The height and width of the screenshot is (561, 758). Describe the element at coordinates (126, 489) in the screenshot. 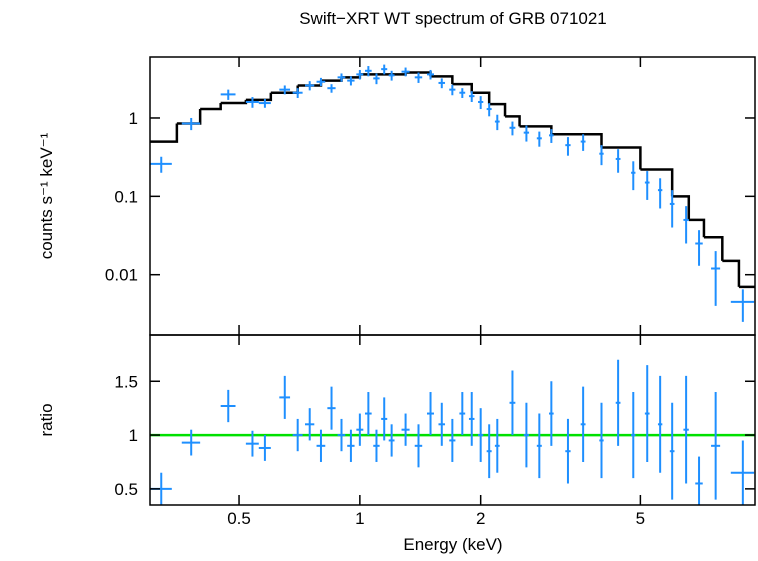

I see `y-tick-label: 0.5` at that location.